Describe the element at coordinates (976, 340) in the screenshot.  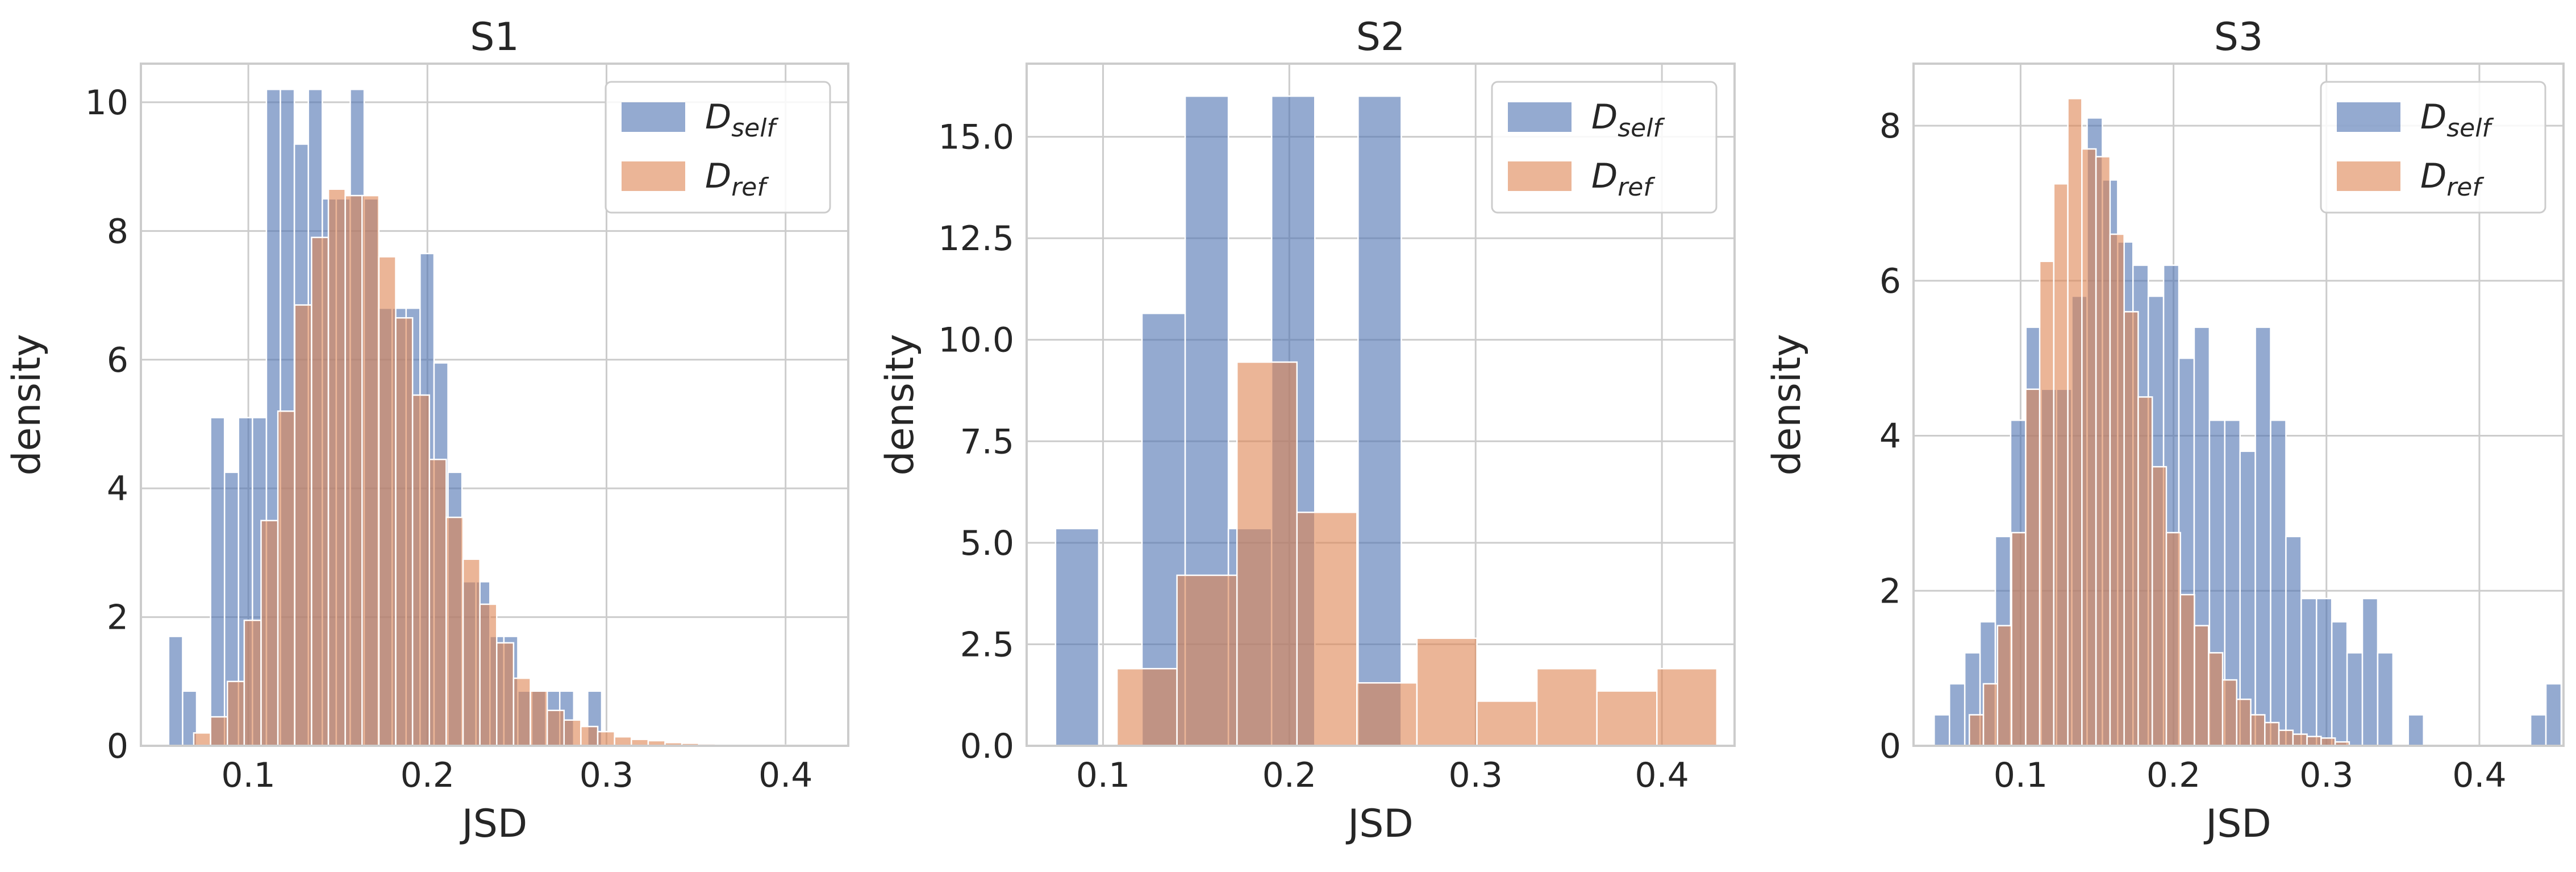
I see `y-tick-label: 10.0` at that location.